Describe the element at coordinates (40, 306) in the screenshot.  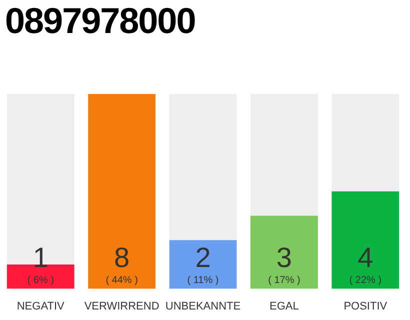
I see `x-tick-label: NEGATIV` at that location.